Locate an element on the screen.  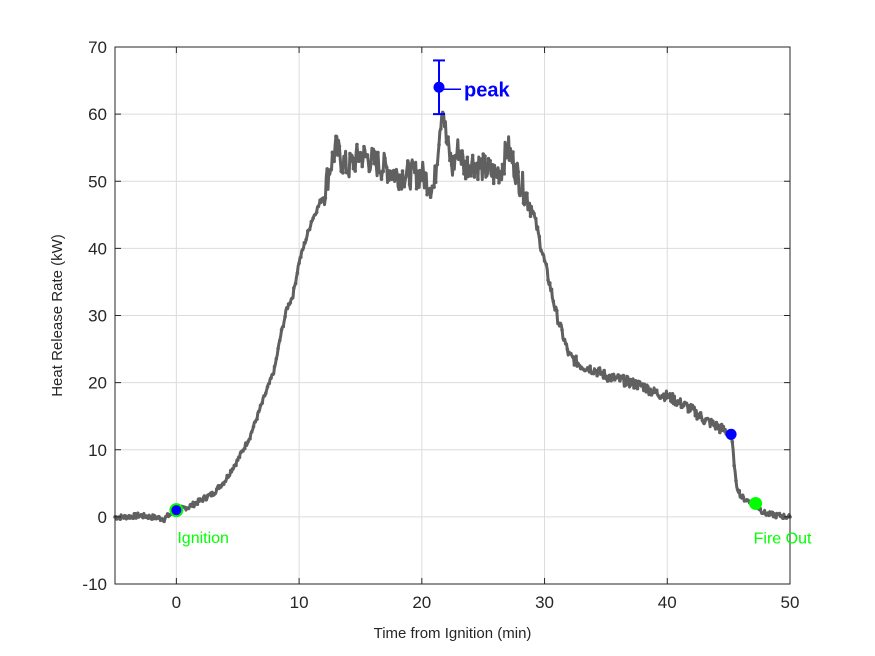
y-tick-label: 10 is located at coordinates (97, 450).